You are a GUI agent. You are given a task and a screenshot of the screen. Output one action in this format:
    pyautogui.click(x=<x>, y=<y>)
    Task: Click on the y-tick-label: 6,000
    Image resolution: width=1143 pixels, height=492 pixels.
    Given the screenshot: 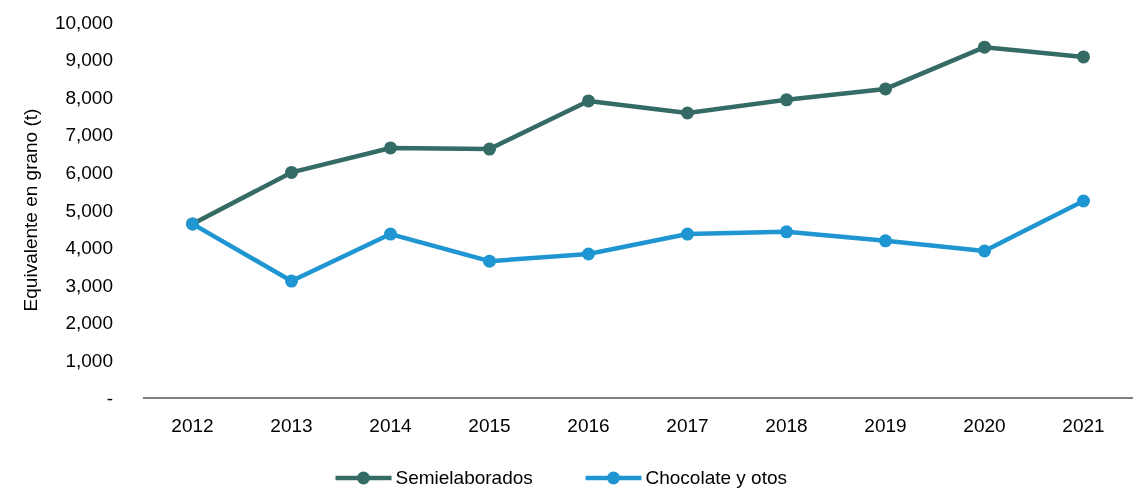 What is the action you would take?
    pyautogui.click(x=89, y=173)
    